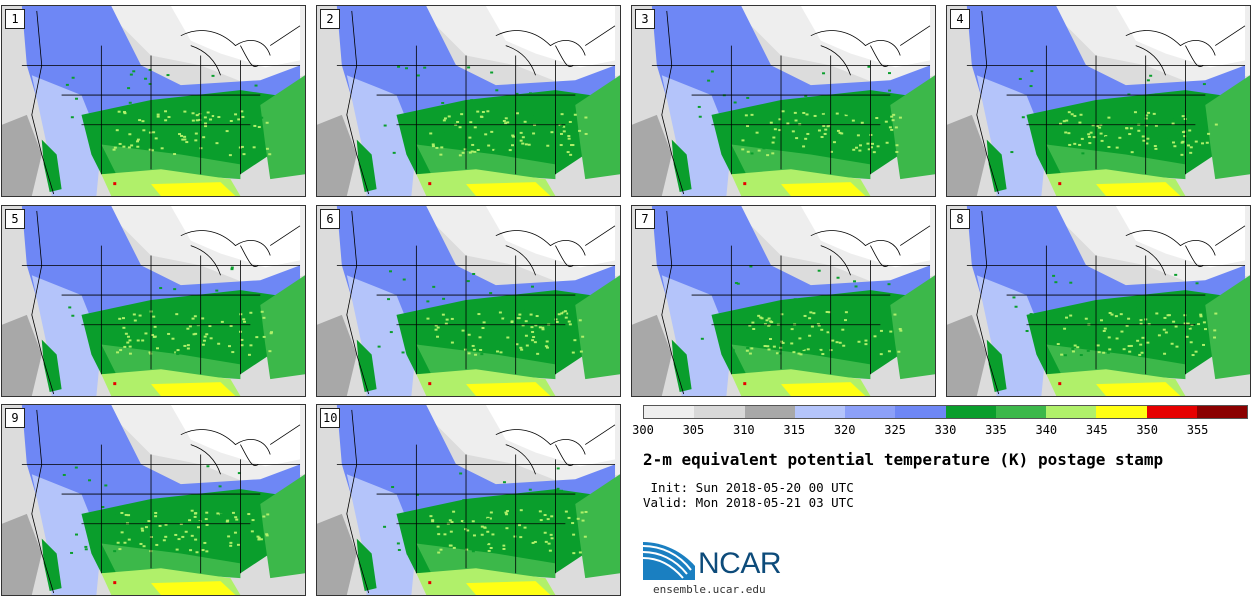 The image size is (1260, 597). What do you see at coordinates (15, 219) in the screenshot?
I see `panel-number-label: 5` at bounding box center [15, 219].